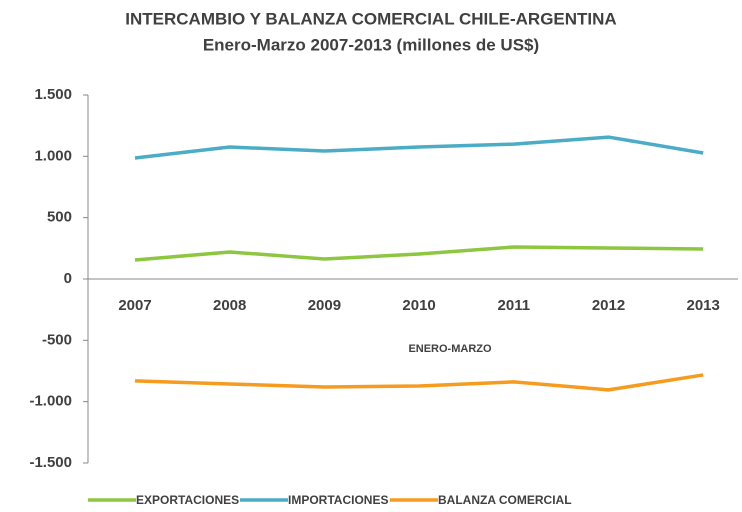 Image resolution: width=742 pixels, height=512 pixels. Describe the element at coordinates (608, 305) in the screenshot. I see `x-tick-label: 2012` at that location.